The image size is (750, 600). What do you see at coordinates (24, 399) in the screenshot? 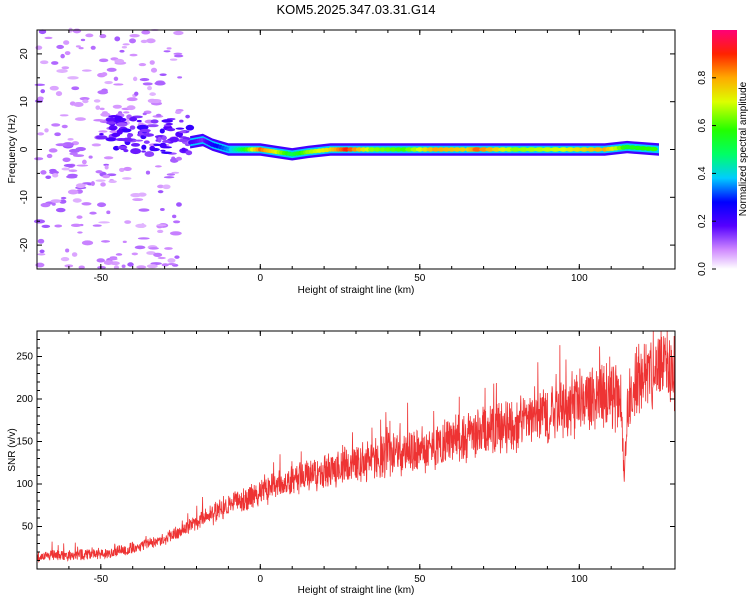
I see `y-tick-label: 200` at bounding box center [24, 399].